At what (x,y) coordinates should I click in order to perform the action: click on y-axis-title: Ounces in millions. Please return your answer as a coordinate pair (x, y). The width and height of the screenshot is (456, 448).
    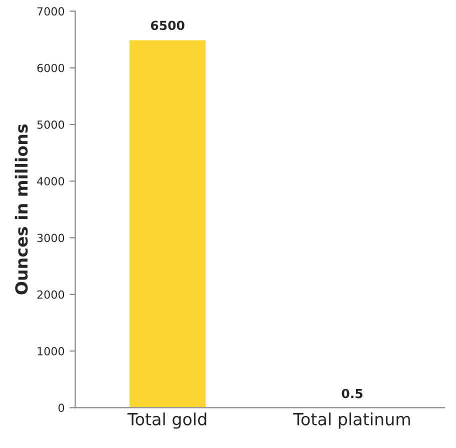
    Looking at the image, I should click on (21, 209).